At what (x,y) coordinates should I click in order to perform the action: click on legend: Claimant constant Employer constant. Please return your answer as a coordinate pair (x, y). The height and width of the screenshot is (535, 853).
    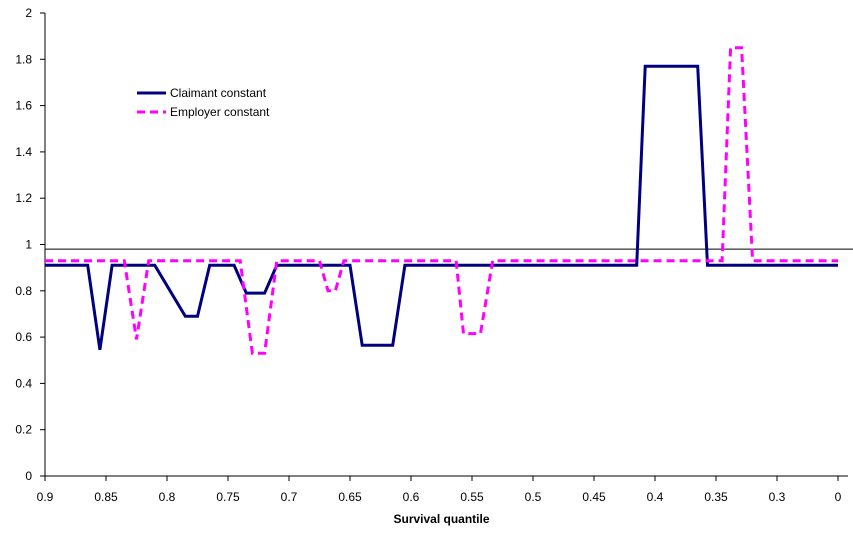
    Looking at the image, I should click on (203, 102).